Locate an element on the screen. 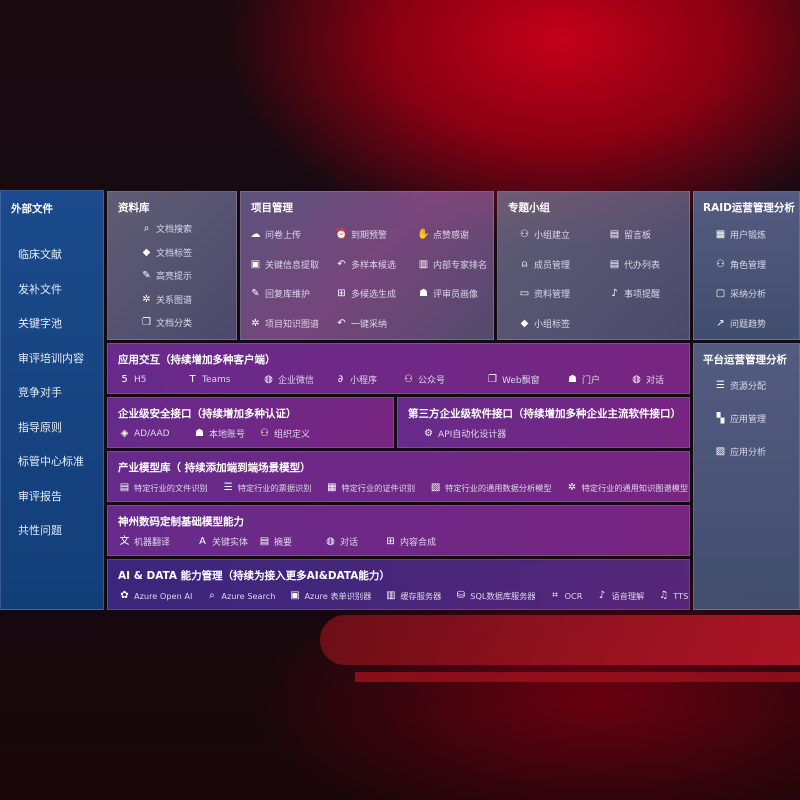 This screenshot has height=800, width=800. official-account-icon: ⚇ is located at coordinates (408, 379).